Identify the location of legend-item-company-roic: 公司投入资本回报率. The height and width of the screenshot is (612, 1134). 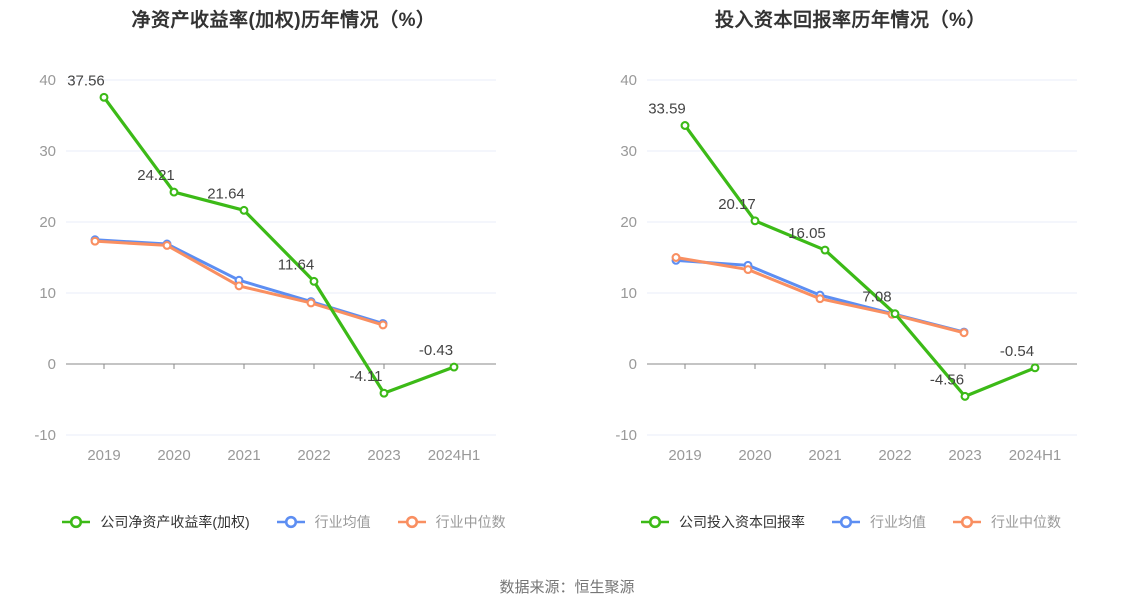
(722, 522).